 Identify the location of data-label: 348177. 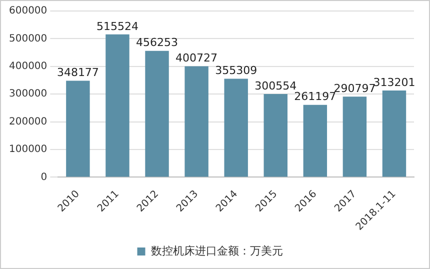
(77, 73).